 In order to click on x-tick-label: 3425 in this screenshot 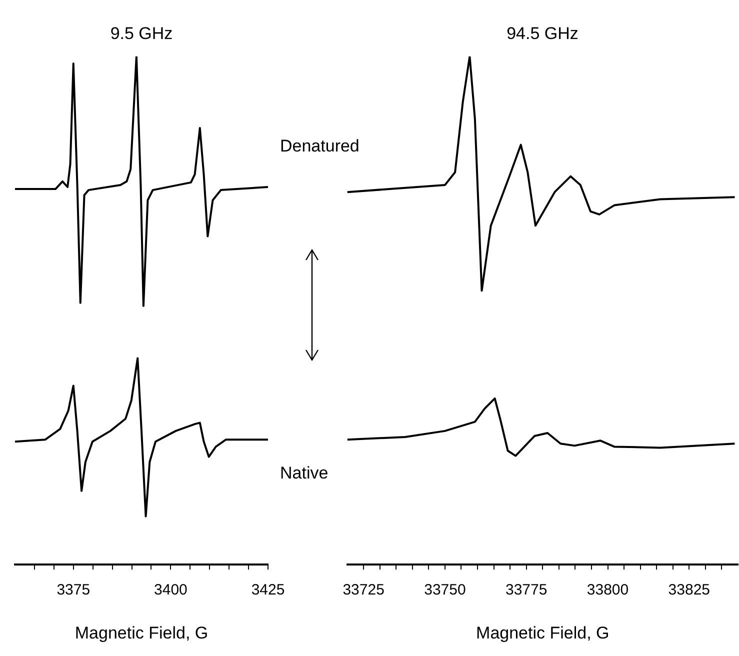, I will do `click(268, 590)`.